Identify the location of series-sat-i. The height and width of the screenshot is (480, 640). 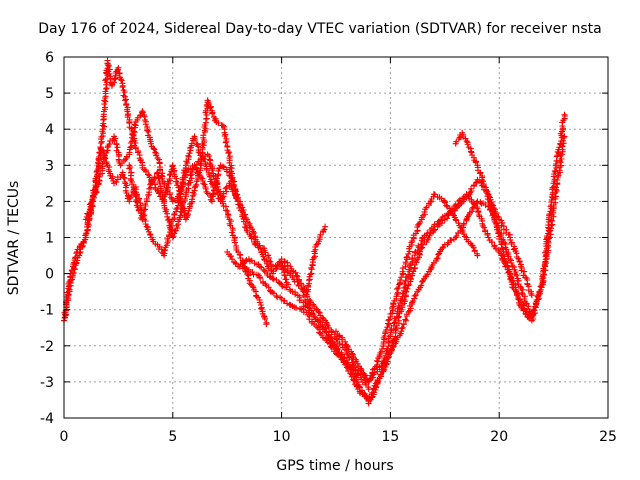
(407, 288).